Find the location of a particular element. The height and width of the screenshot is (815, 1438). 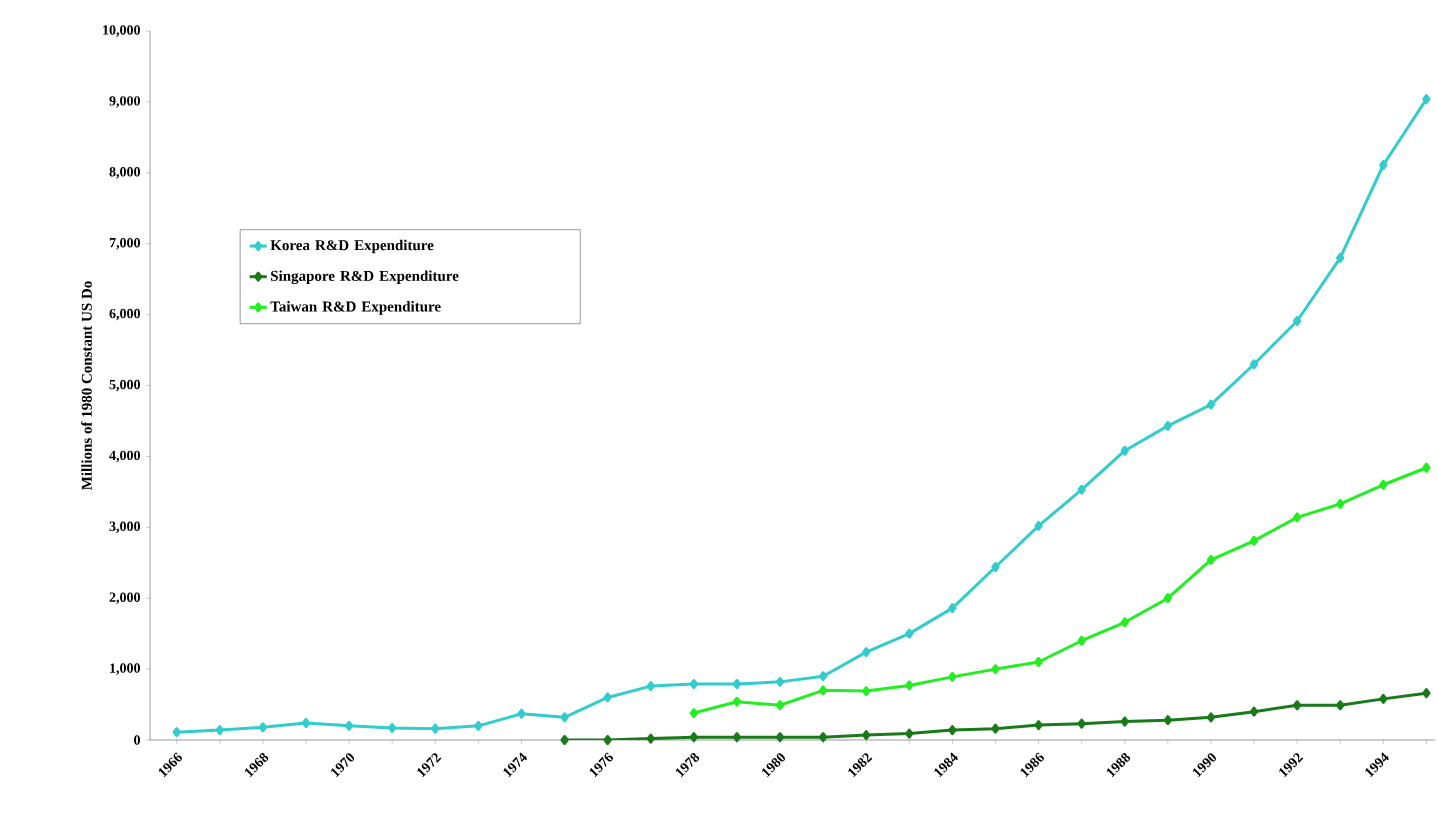

legend-label: Singapore R&D Expenditure is located at coordinates (365, 277).